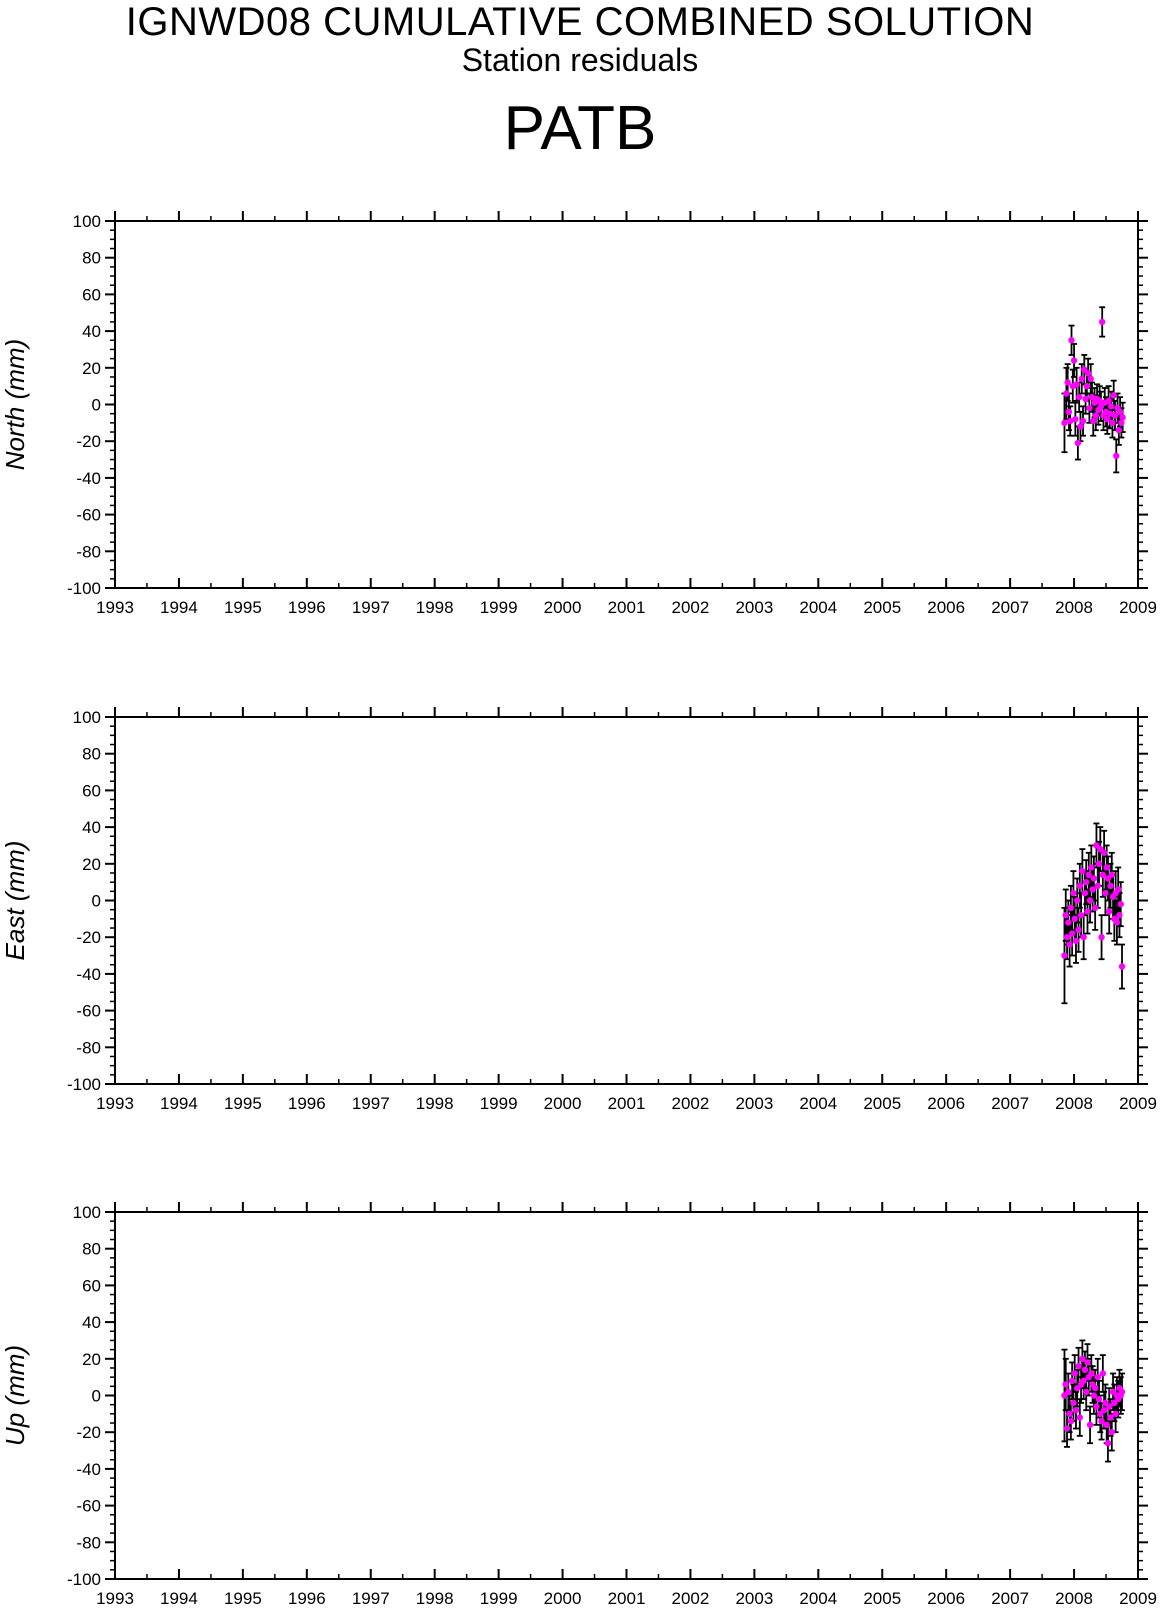  Describe the element at coordinates (115, 607) in the screenshot. I see `x-tick-label: 1993` at that location.